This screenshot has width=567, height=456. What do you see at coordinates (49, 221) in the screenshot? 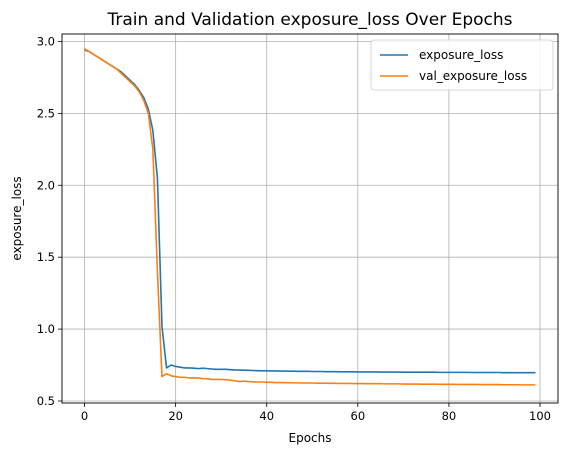
I see `y-axis: 0.5 1.0 1.5 2.0 2.5 3.0` at bounding box center [49, 221].